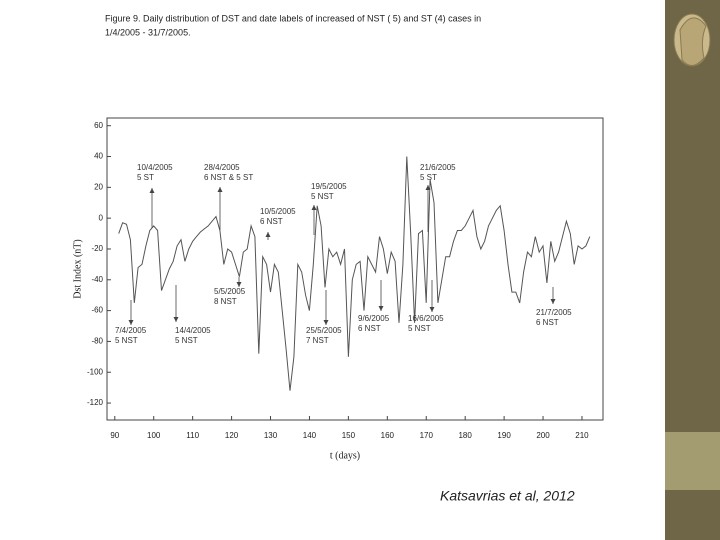 The width and height of the screenshot is (720, 540). I want to click on y-tick-label: -120, so click(95, 402).